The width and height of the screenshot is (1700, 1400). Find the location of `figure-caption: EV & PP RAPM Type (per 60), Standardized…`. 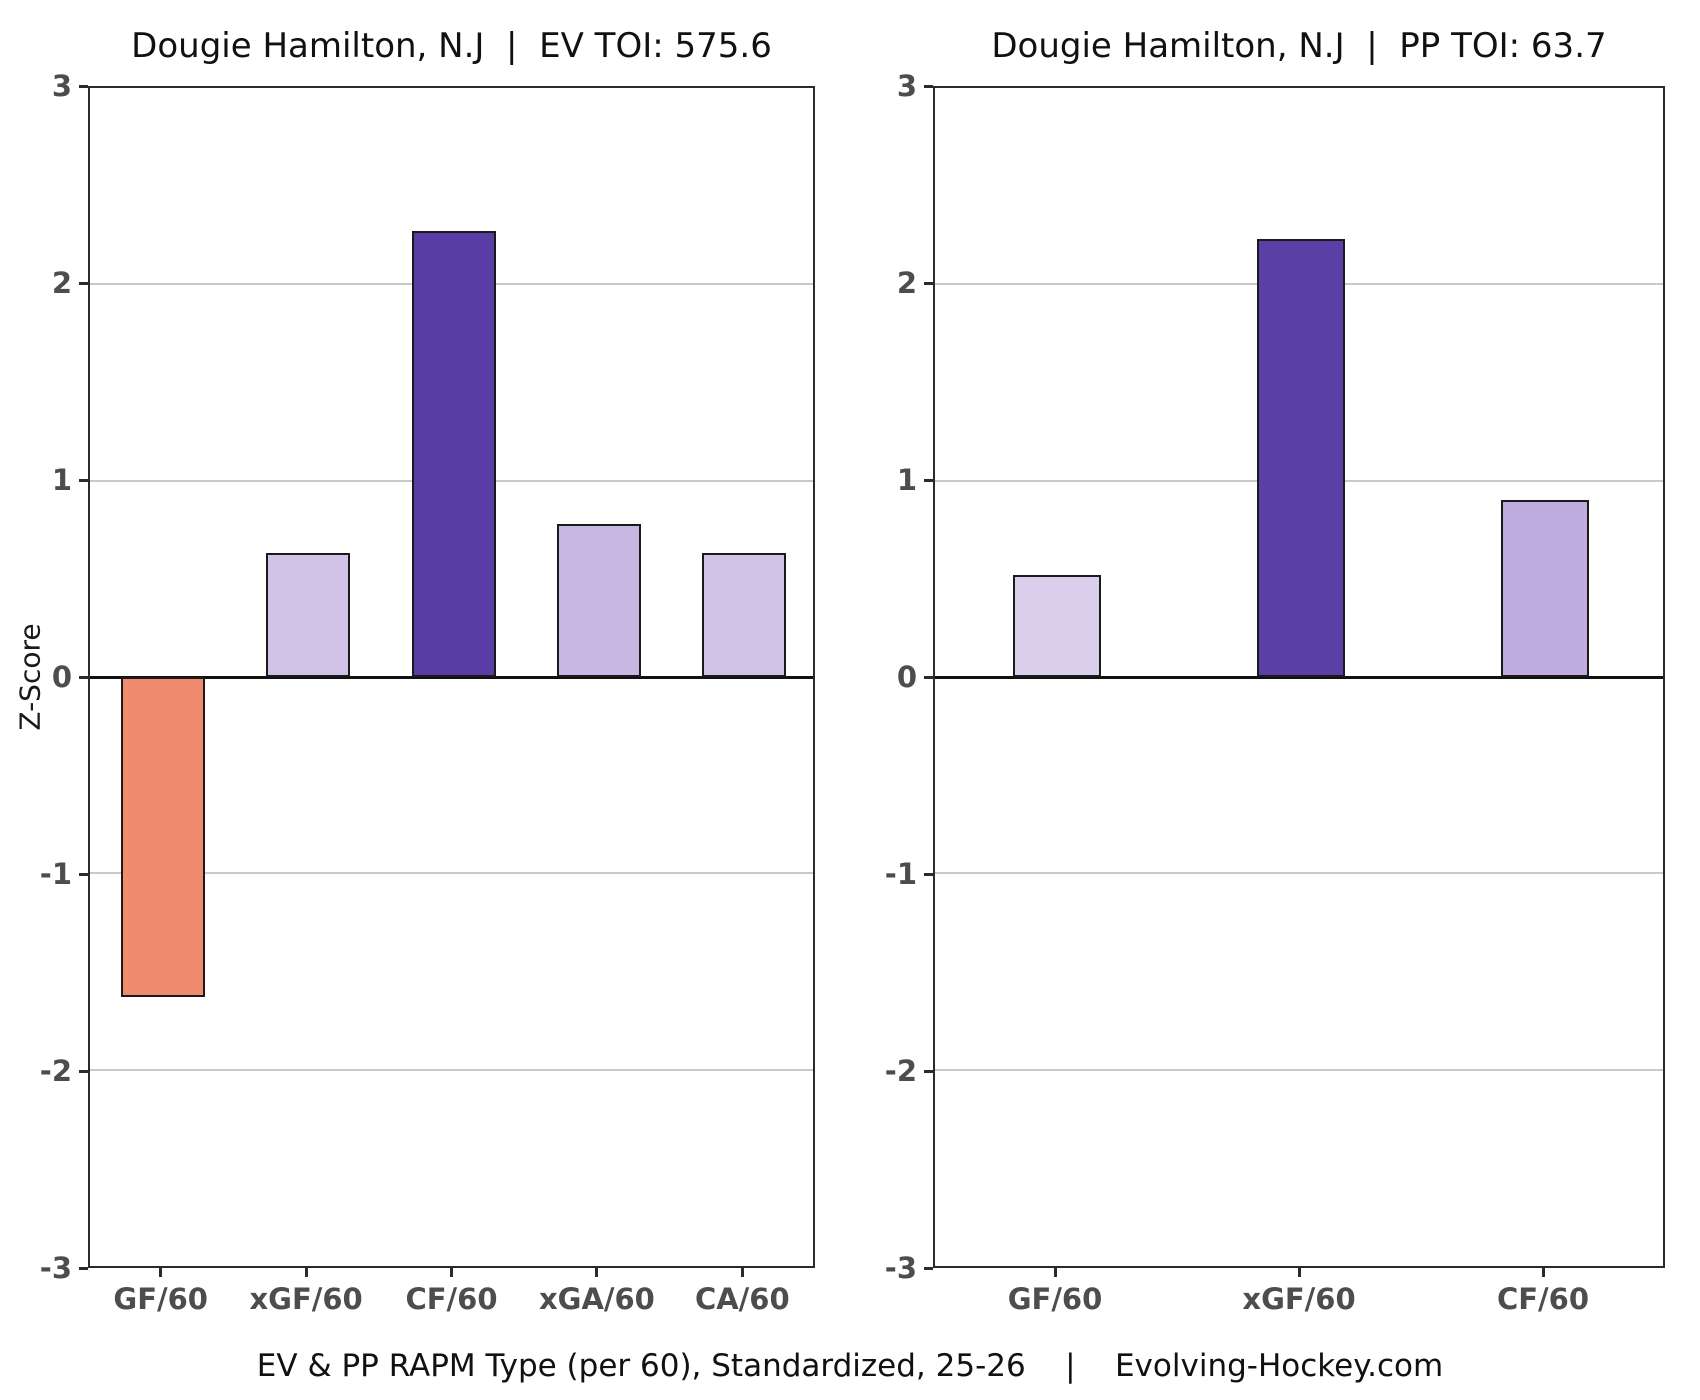

figure-caption: EV & PP RAPM Type (per 60), Standardized… is located at coordinates (850, 1366).